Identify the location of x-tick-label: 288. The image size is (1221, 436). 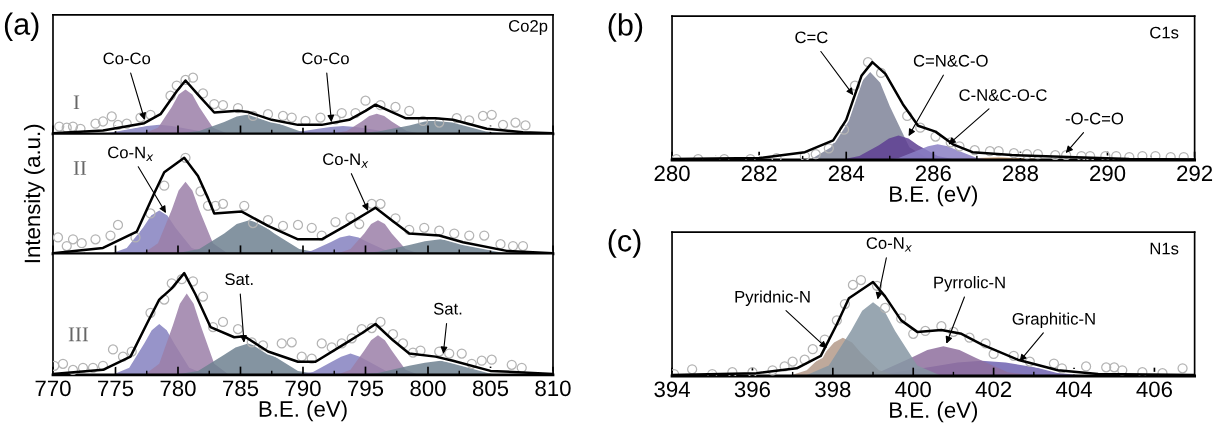
(1020, 173).